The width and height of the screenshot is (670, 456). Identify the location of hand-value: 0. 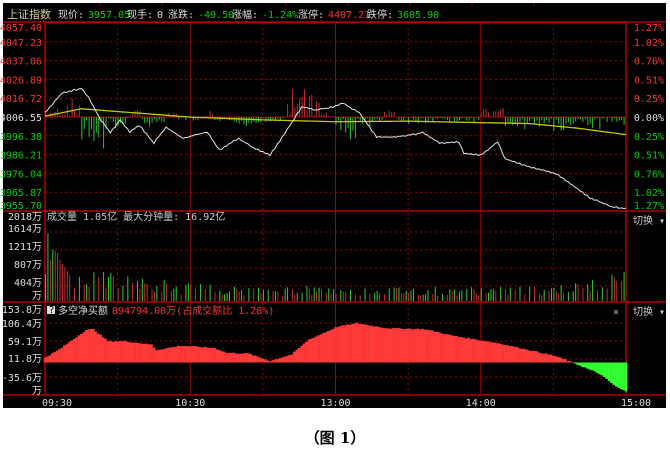
(160, 15).